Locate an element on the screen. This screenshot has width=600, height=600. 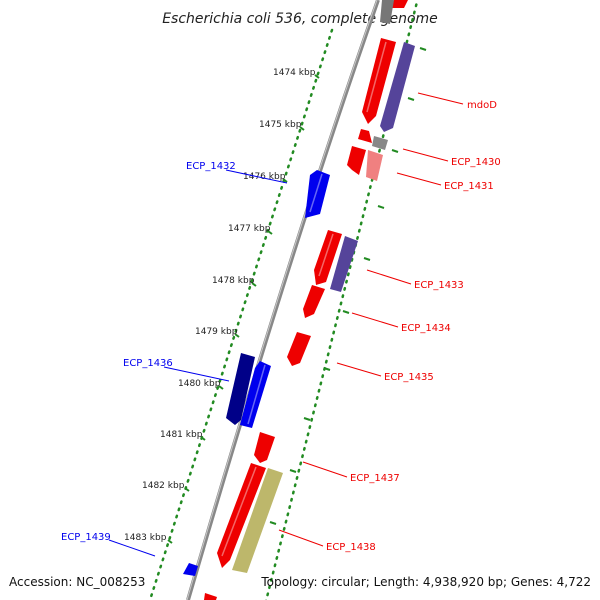
gene-label-ECP_1439: ECP_1439 is located at coordinates (86, 537).